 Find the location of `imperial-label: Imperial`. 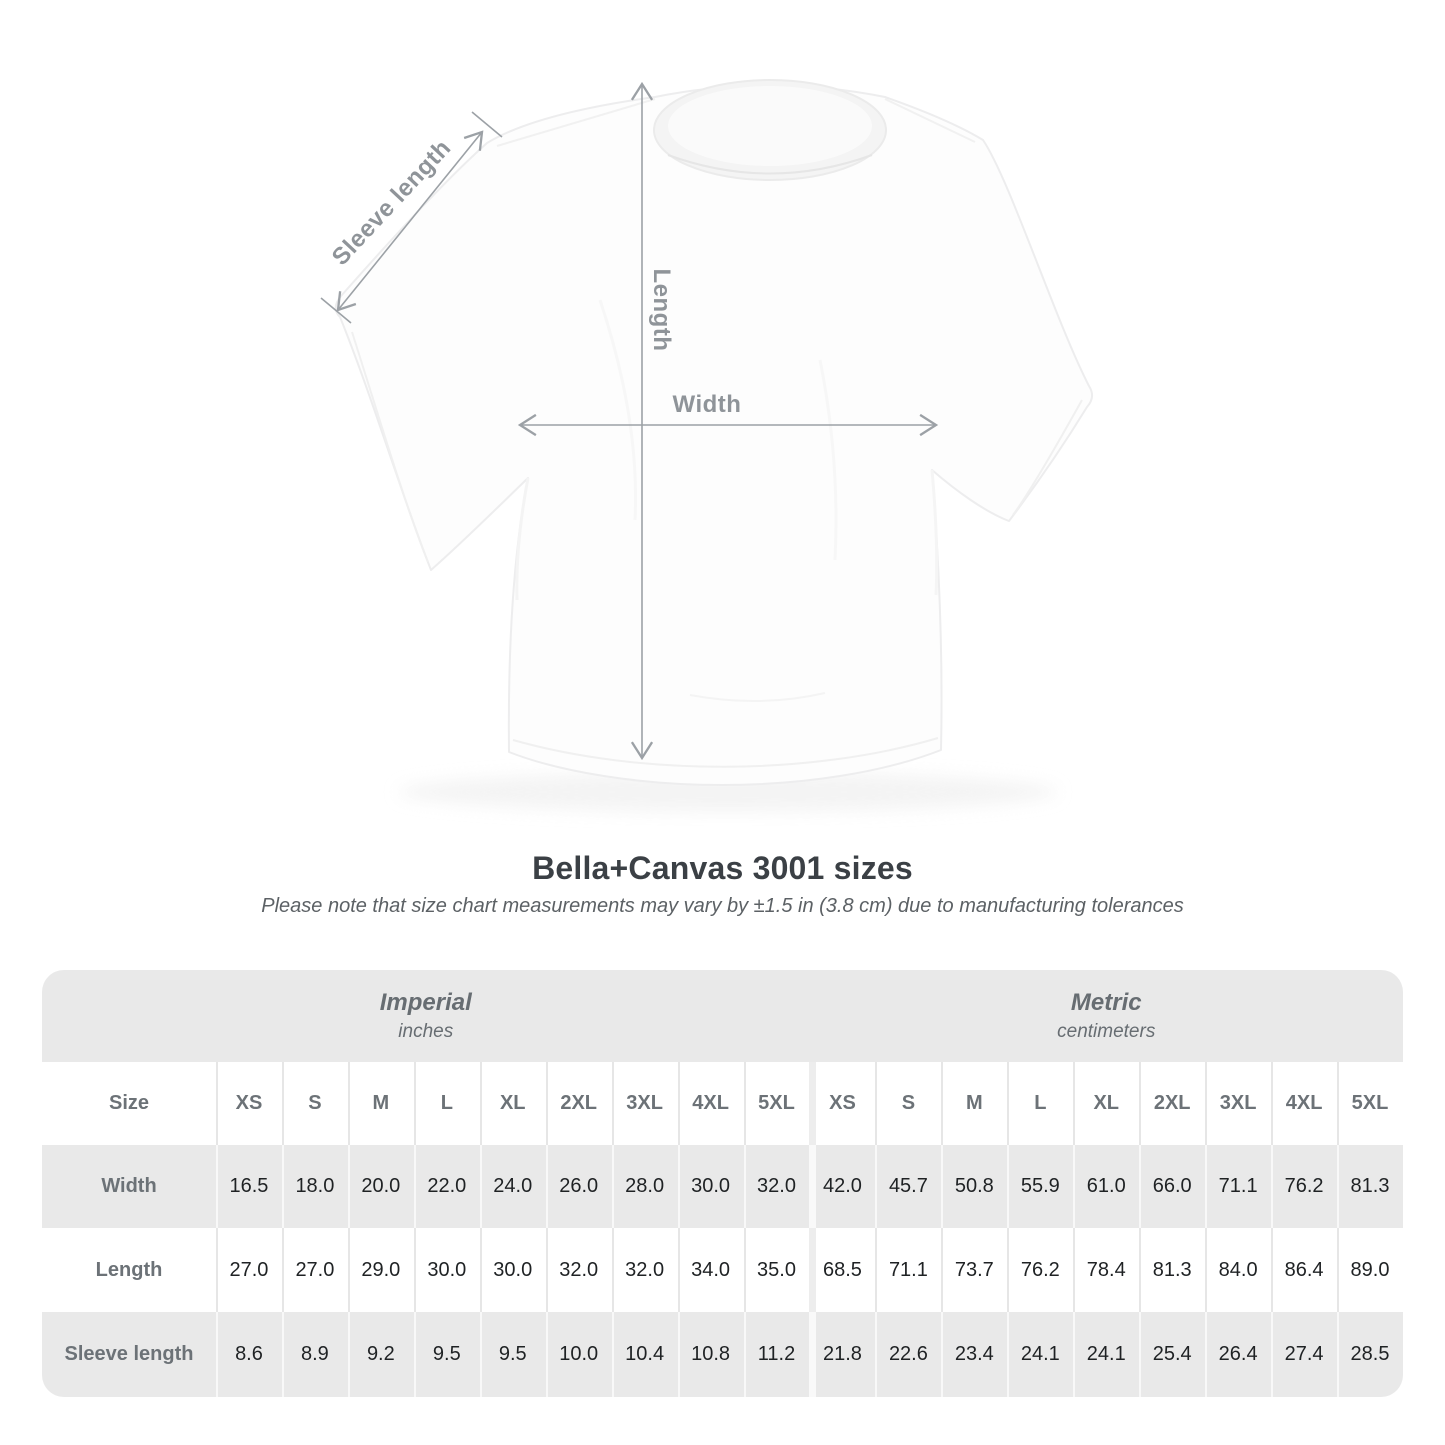

imperial-label: Imperial is located at coordinates (425, 1002).